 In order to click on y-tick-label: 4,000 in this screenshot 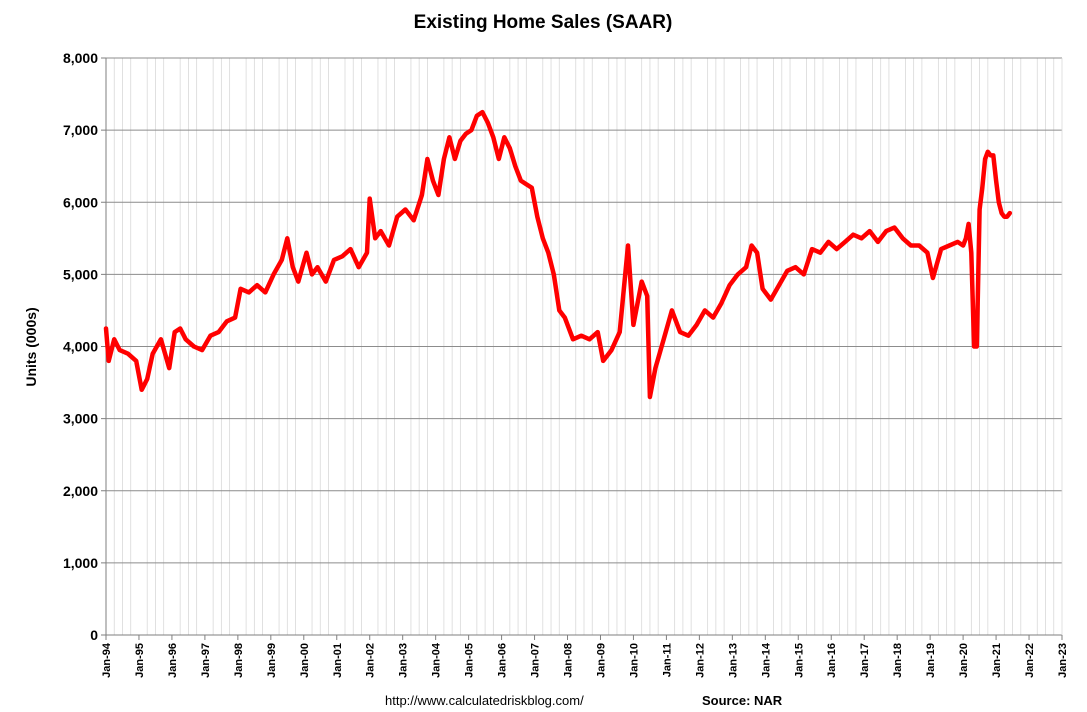, I will do `click(80, 347)`.